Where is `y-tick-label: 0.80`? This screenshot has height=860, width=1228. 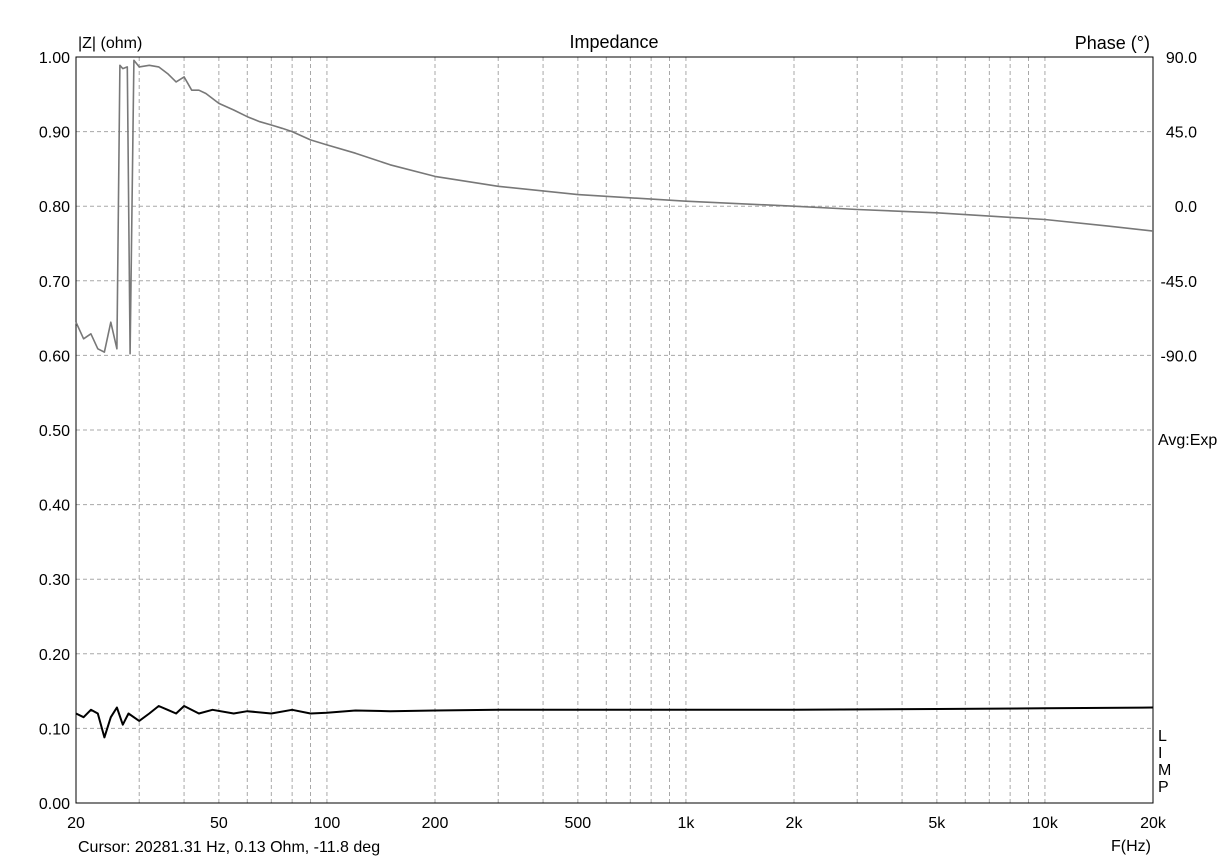
y-tick-label: 0.80 is located at coordinates (54, 207).